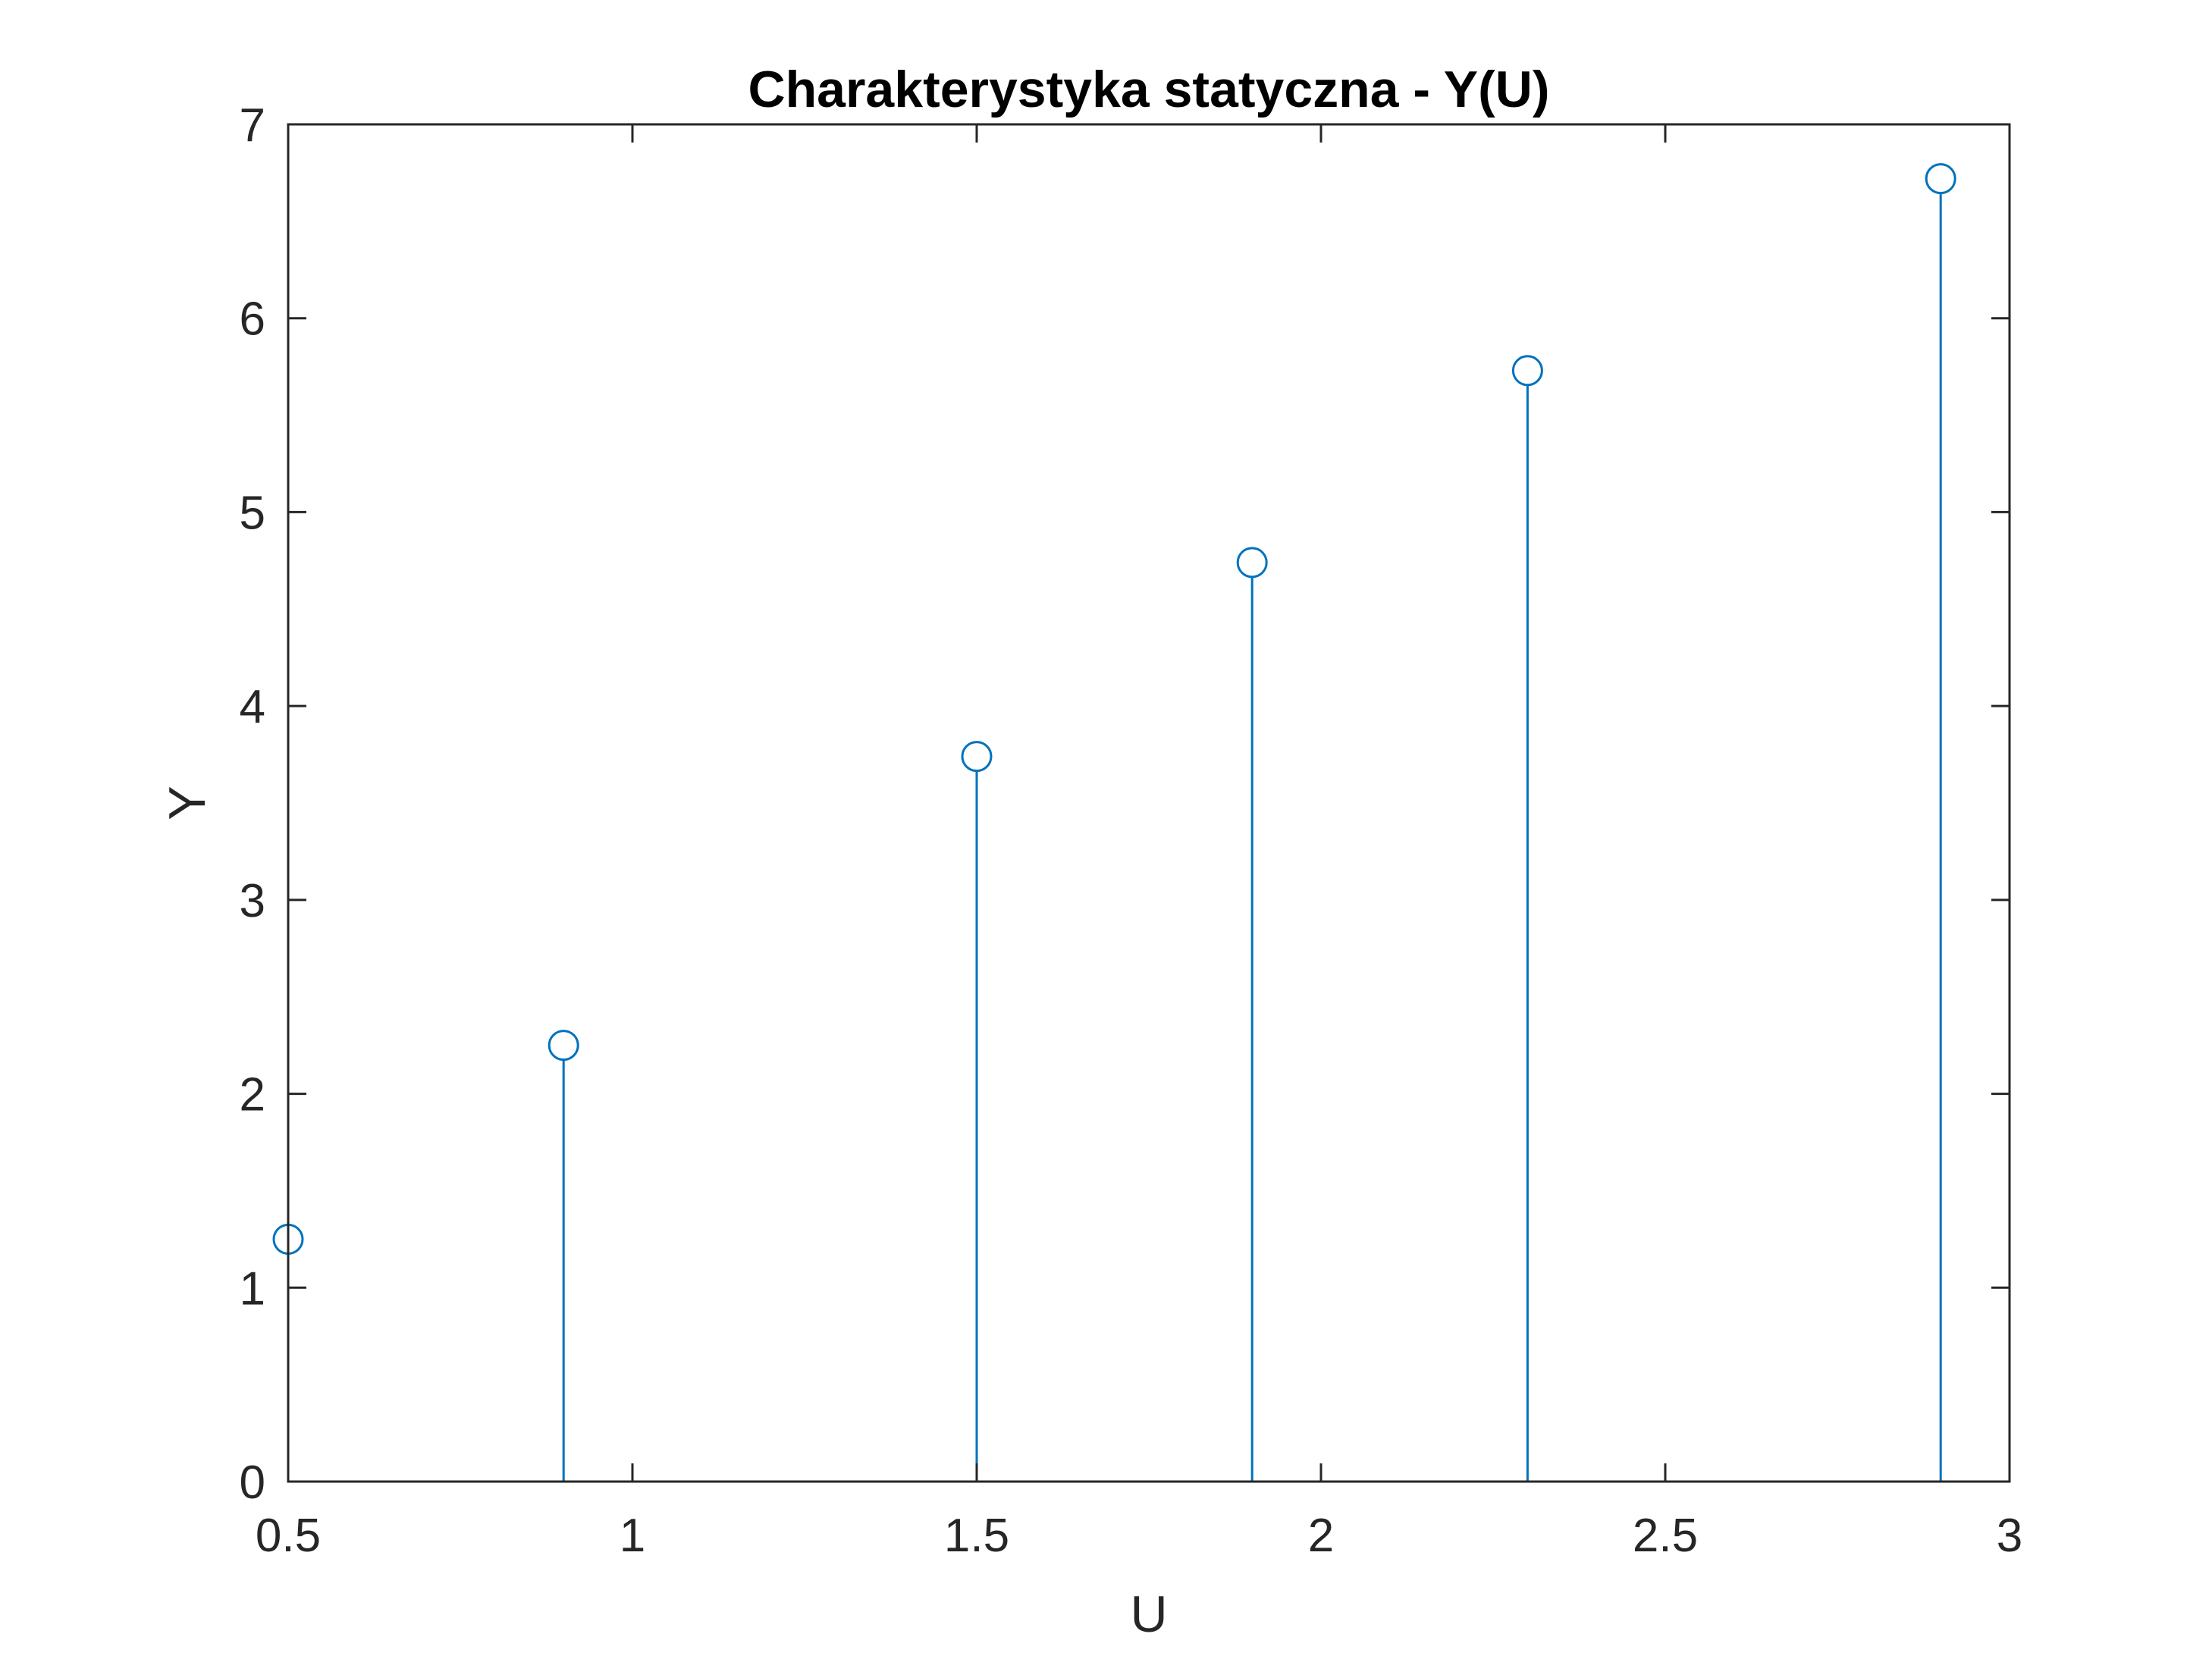  Describe the element at coordinates (633, 1536) in the screenshot. I see `x-tick-label: 1` at that location.